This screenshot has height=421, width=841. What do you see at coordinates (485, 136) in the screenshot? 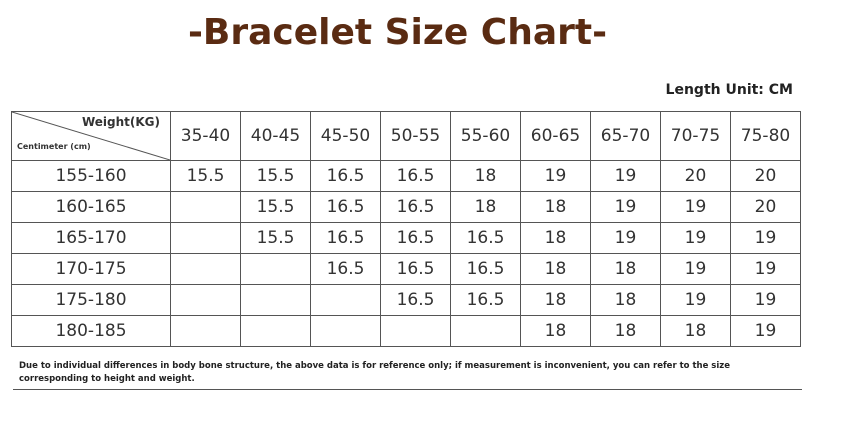
I see `column-header: 55-60` at bounding box center [485, 136].